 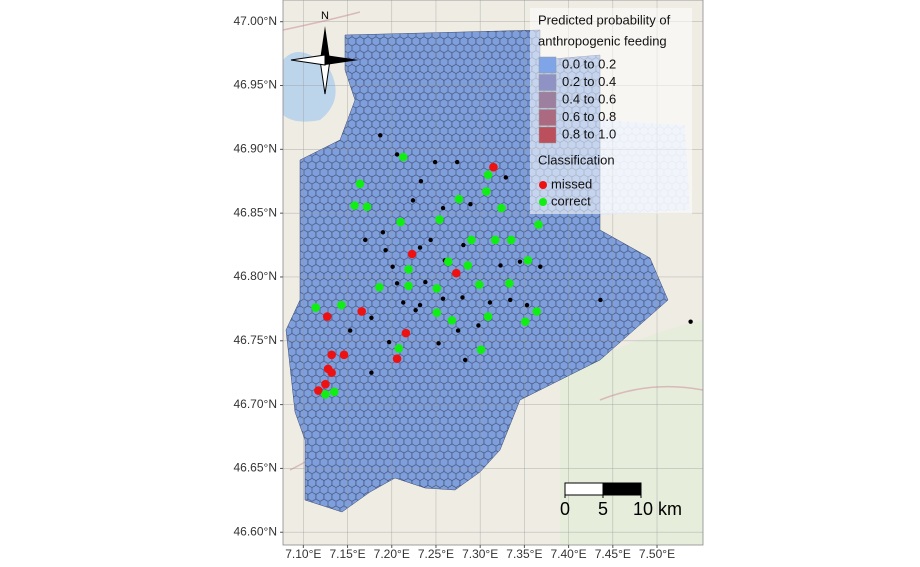 I want to click on legend-title: Classification, so click(x=576, y=159).